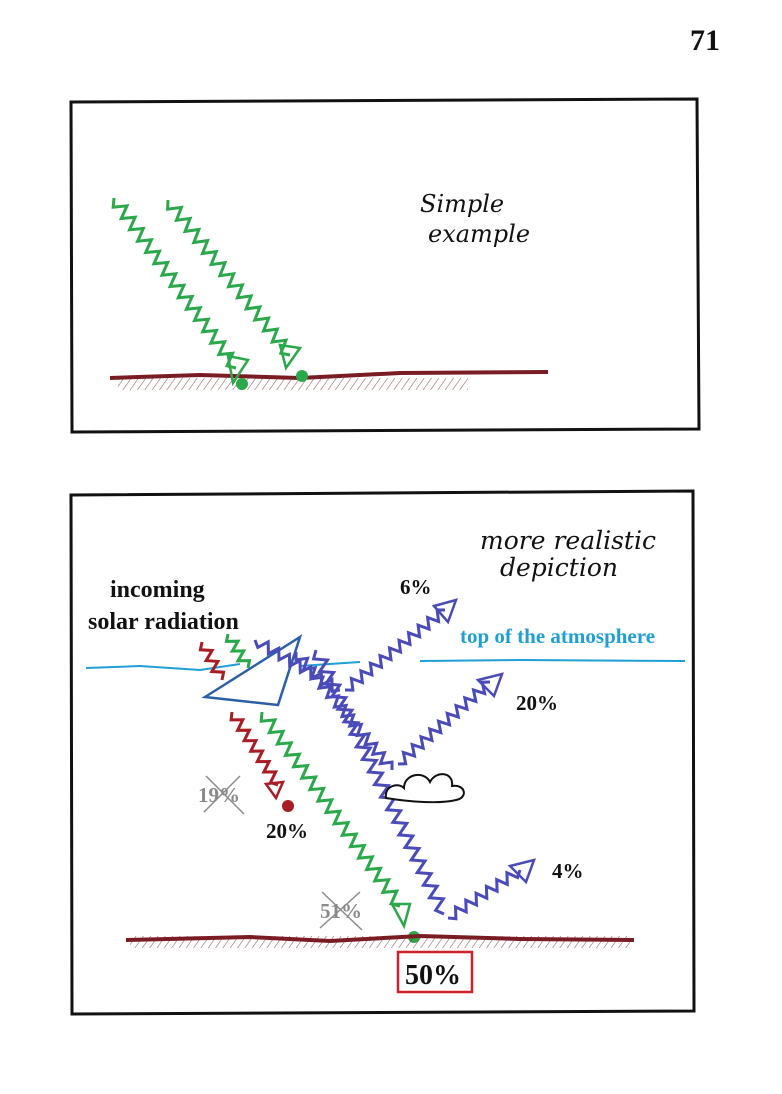 The width and height of the screenshot is (782, 1094). What do you see at coordinates (274, 790) in the screenshot?
I see `red-ray-arrowhead` at bounding box center [274, 790].